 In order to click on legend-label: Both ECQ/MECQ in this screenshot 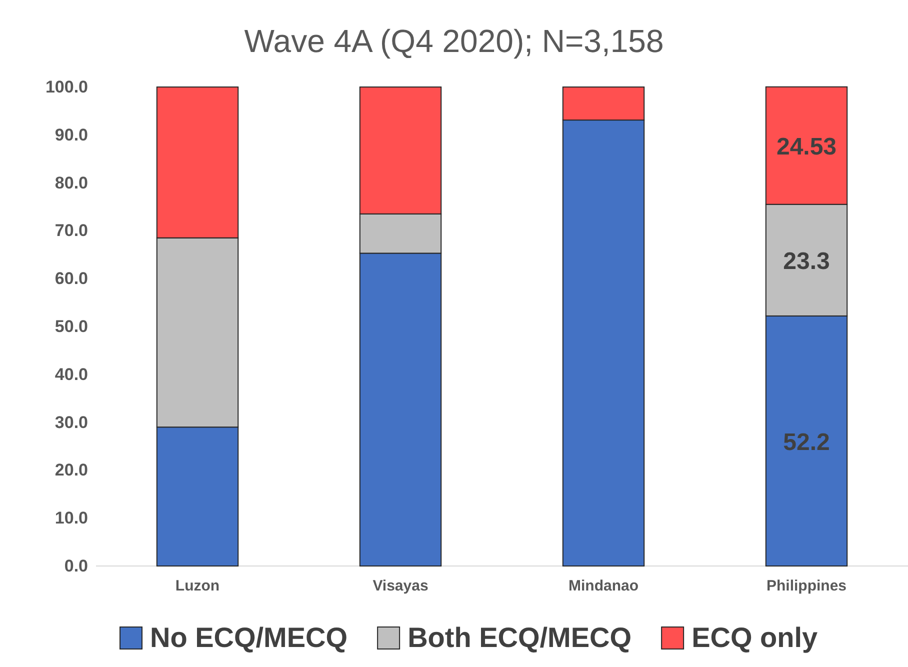, I will do `click(520, 637)`.